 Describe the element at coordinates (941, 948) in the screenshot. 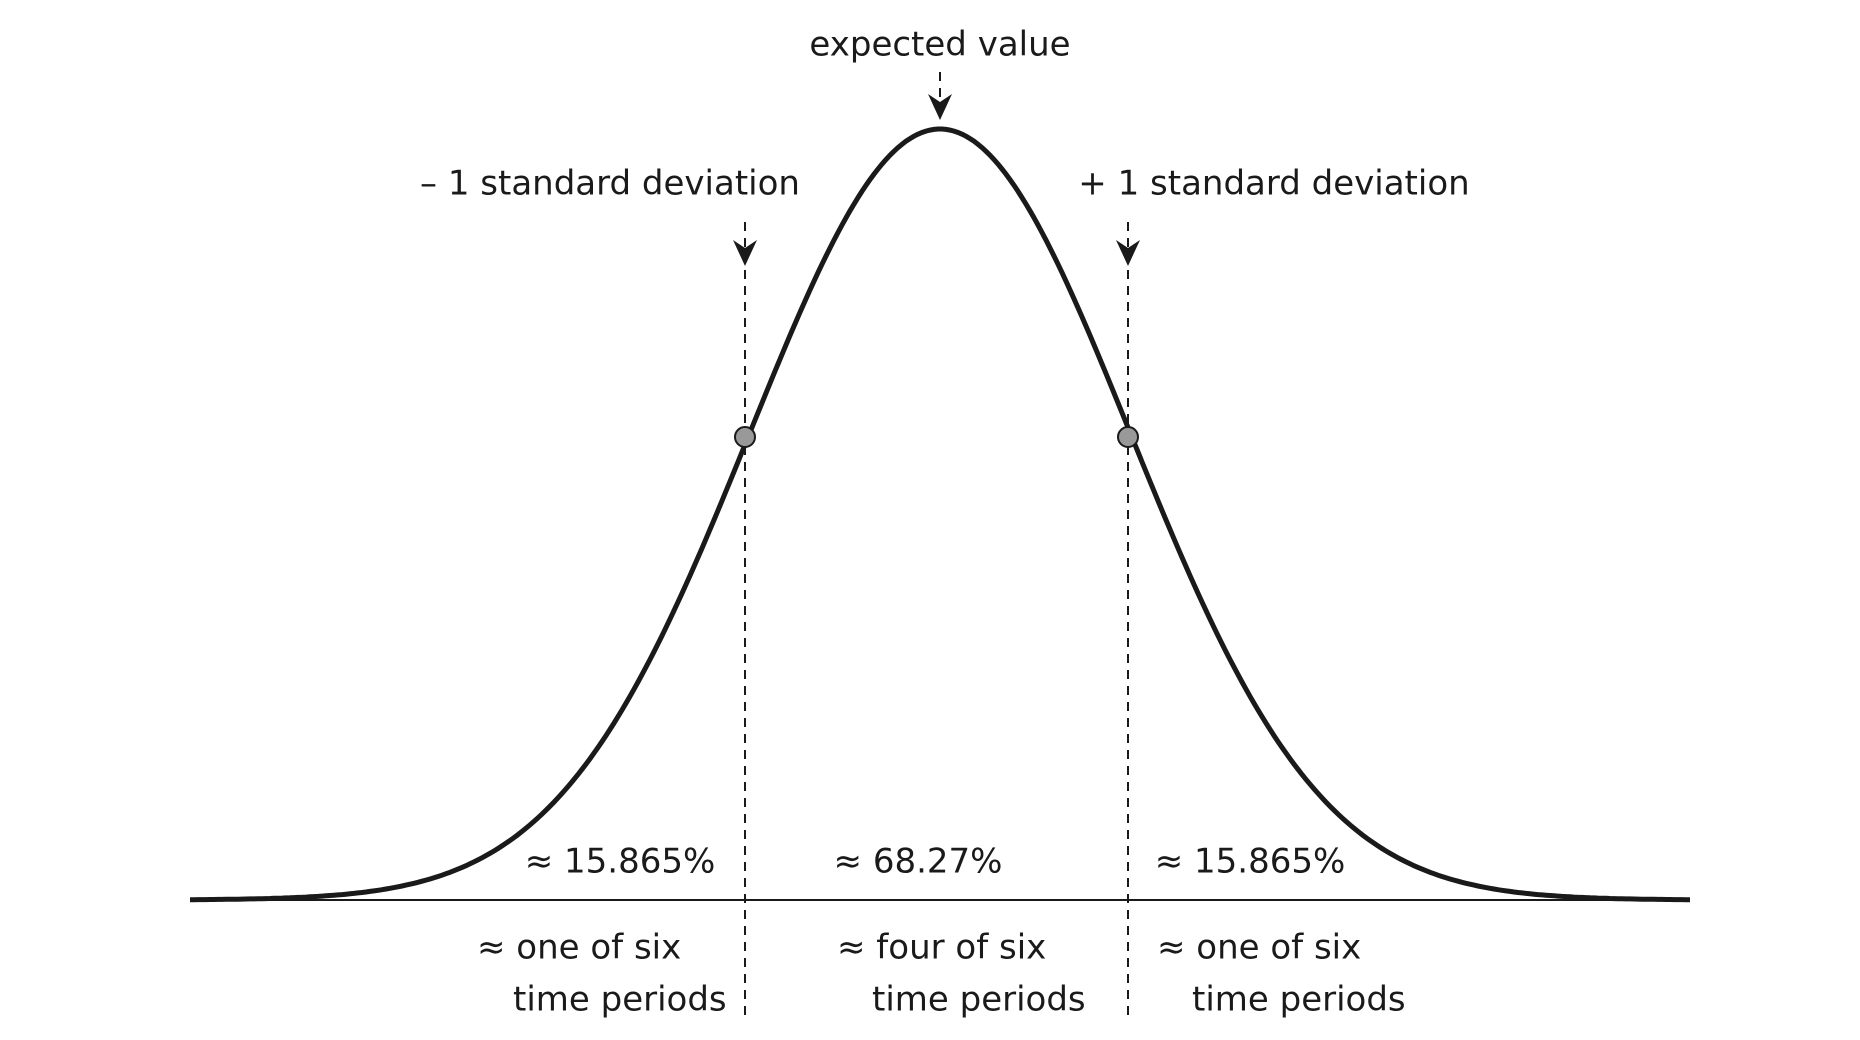

I see `periods-label: ≈ four of six` at that location.